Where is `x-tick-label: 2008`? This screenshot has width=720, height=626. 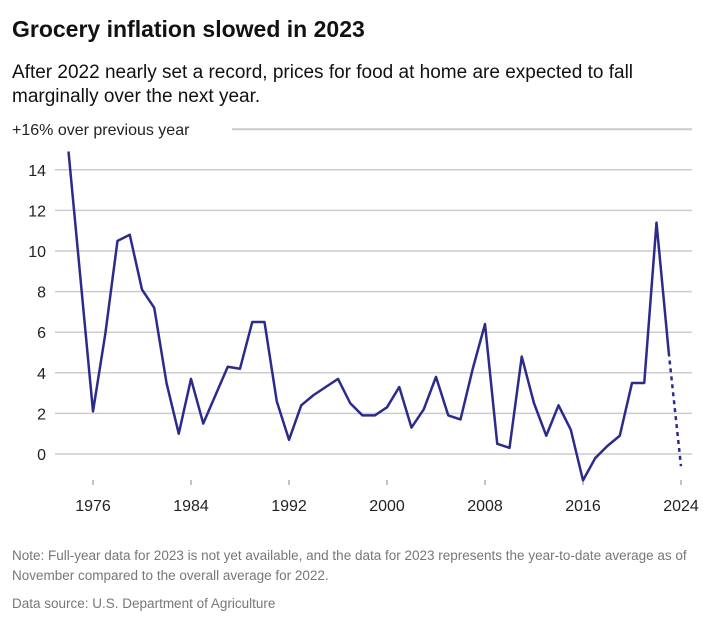
x-tick-label: 2008 is located at coordinates (485, 506).